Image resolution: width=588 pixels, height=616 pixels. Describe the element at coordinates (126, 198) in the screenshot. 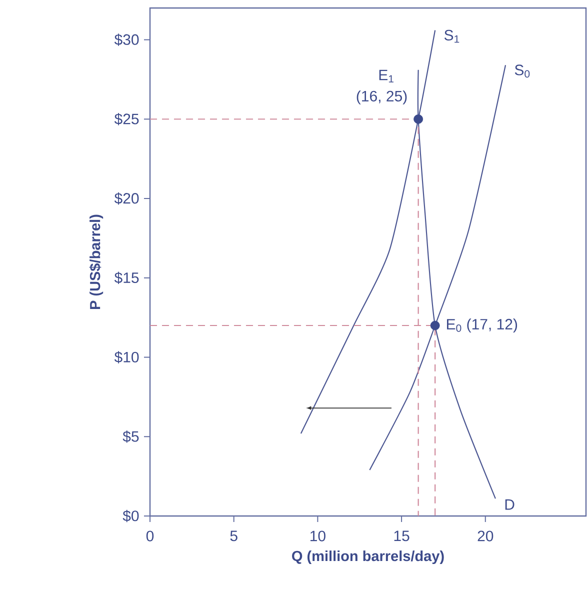

I see `y-tick-label: $20` at that location.